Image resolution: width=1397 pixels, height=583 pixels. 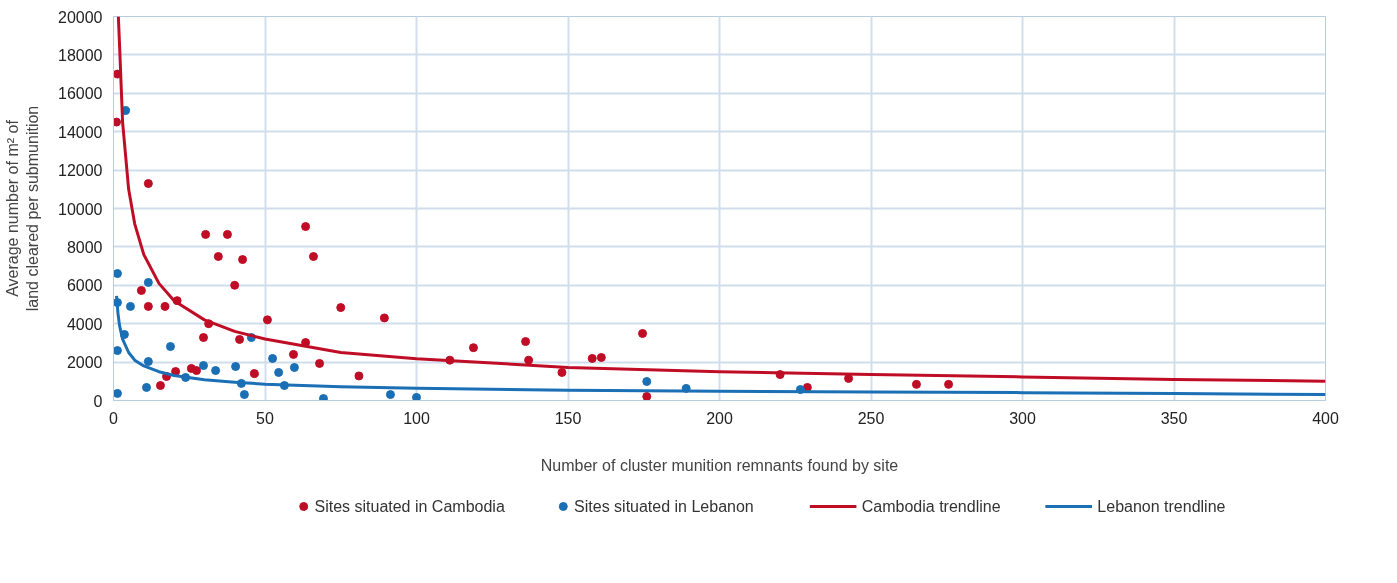 I want to click on y-tick-label: 4000, so click(x=84, y=324).